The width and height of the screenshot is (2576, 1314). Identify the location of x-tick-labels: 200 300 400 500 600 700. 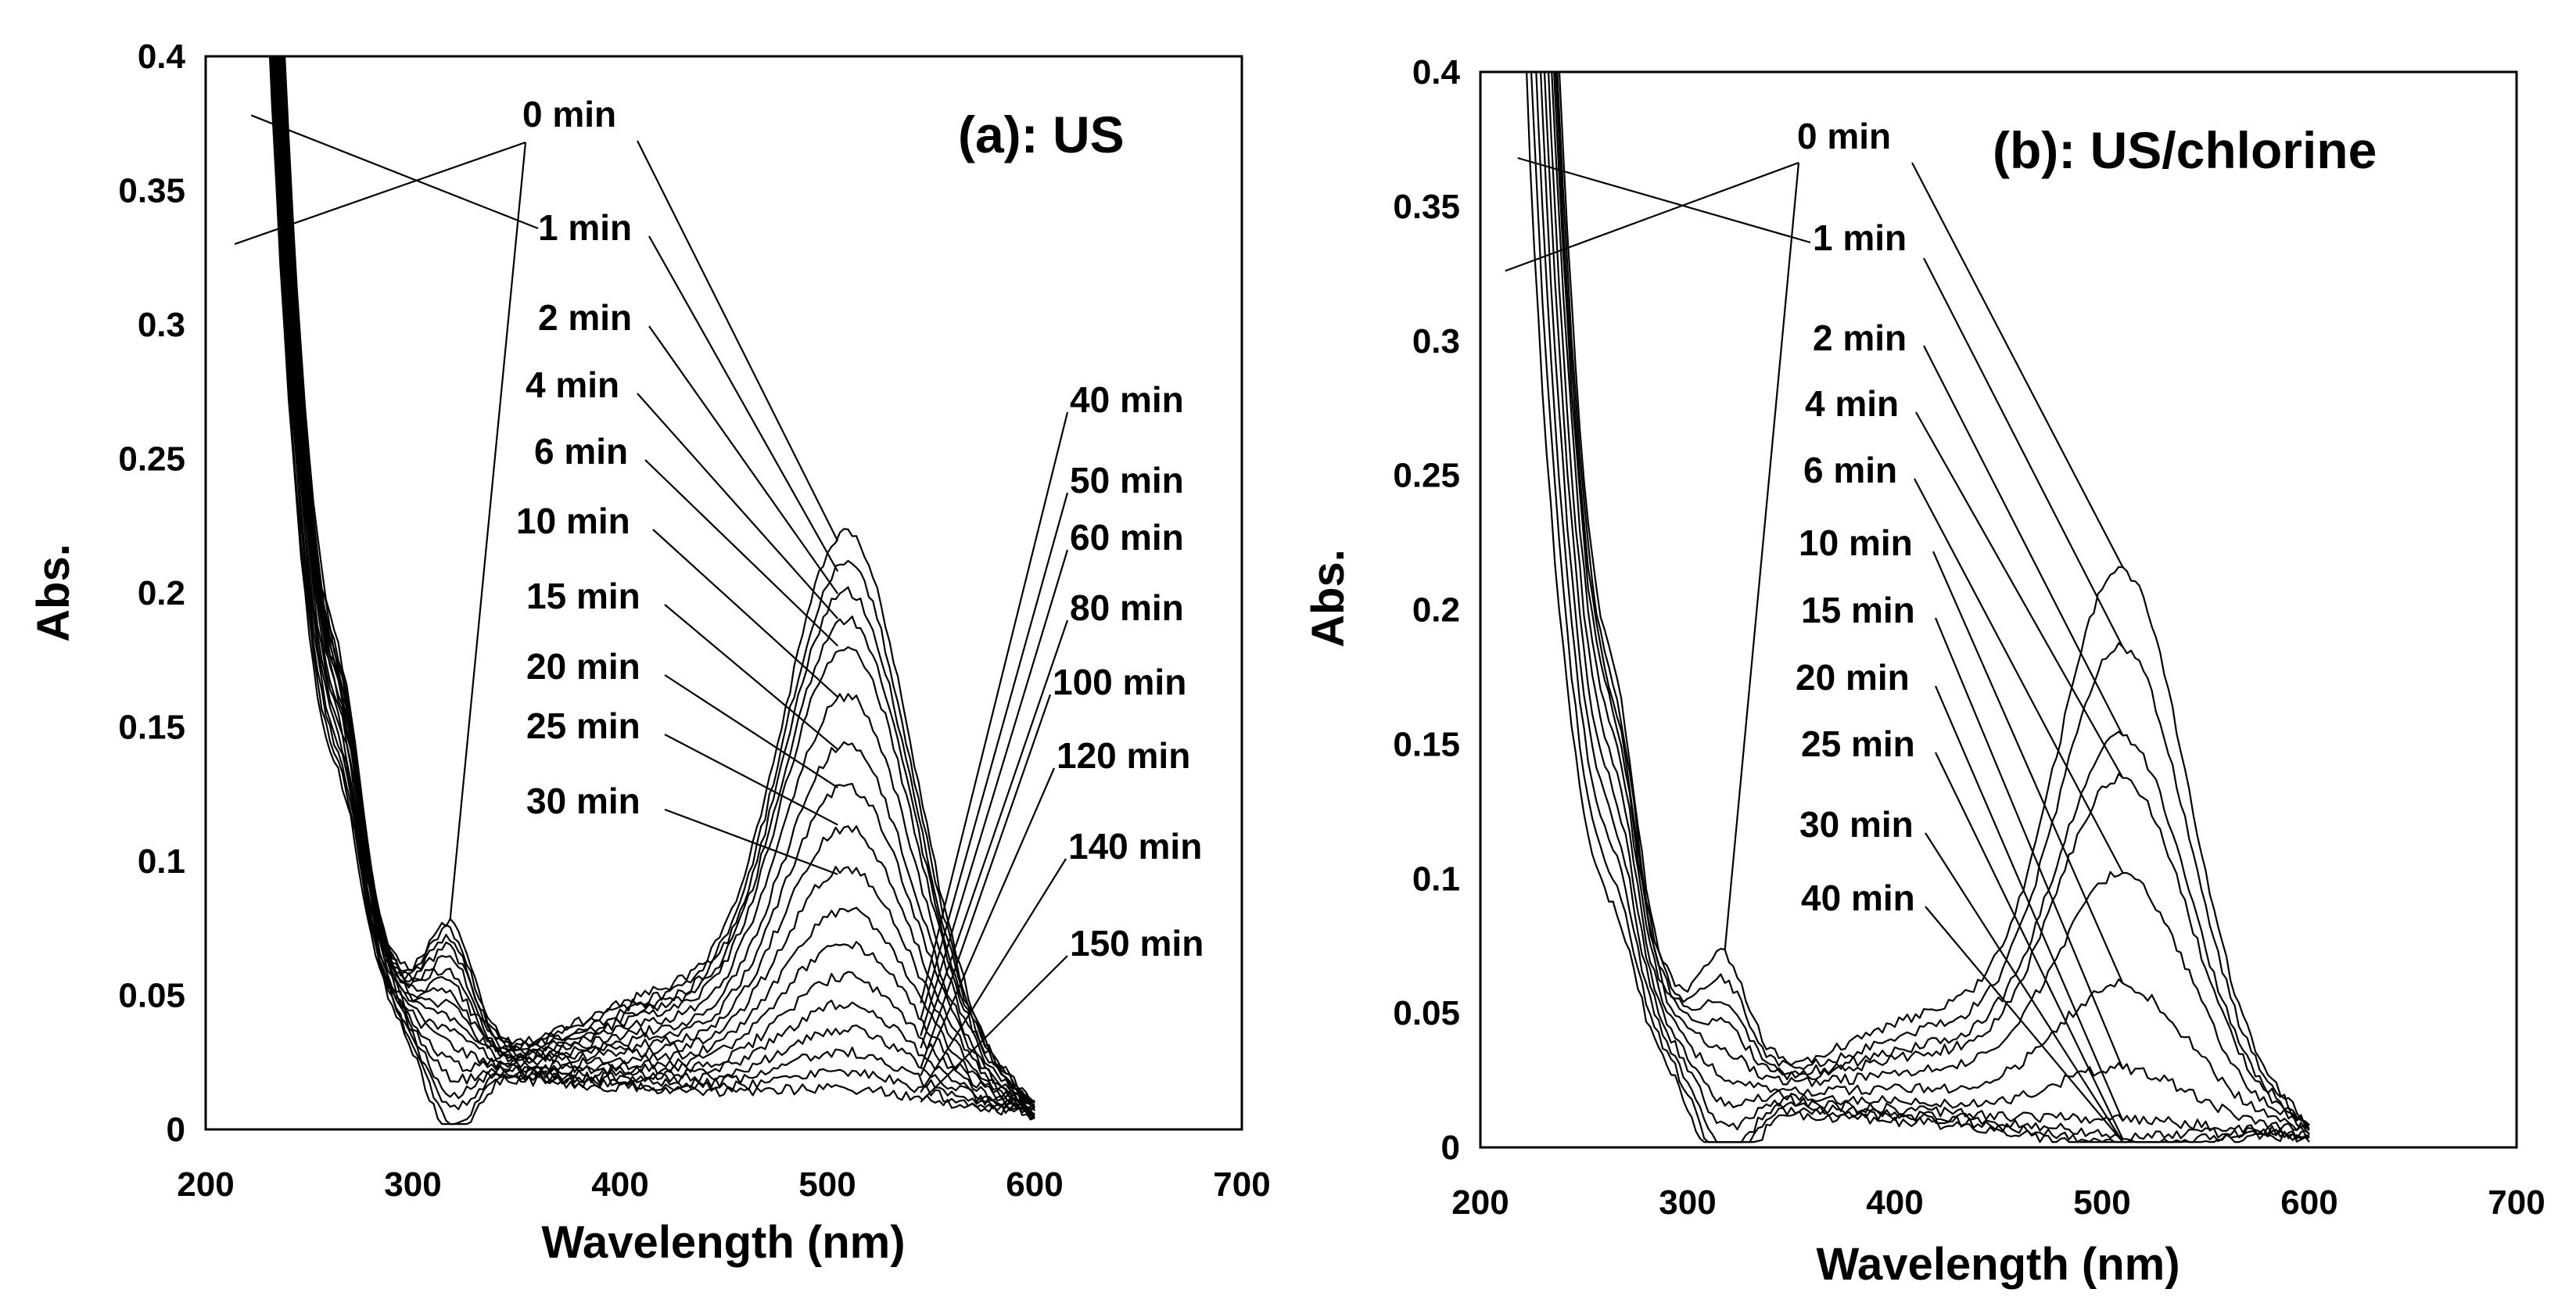
(1998, 1202).